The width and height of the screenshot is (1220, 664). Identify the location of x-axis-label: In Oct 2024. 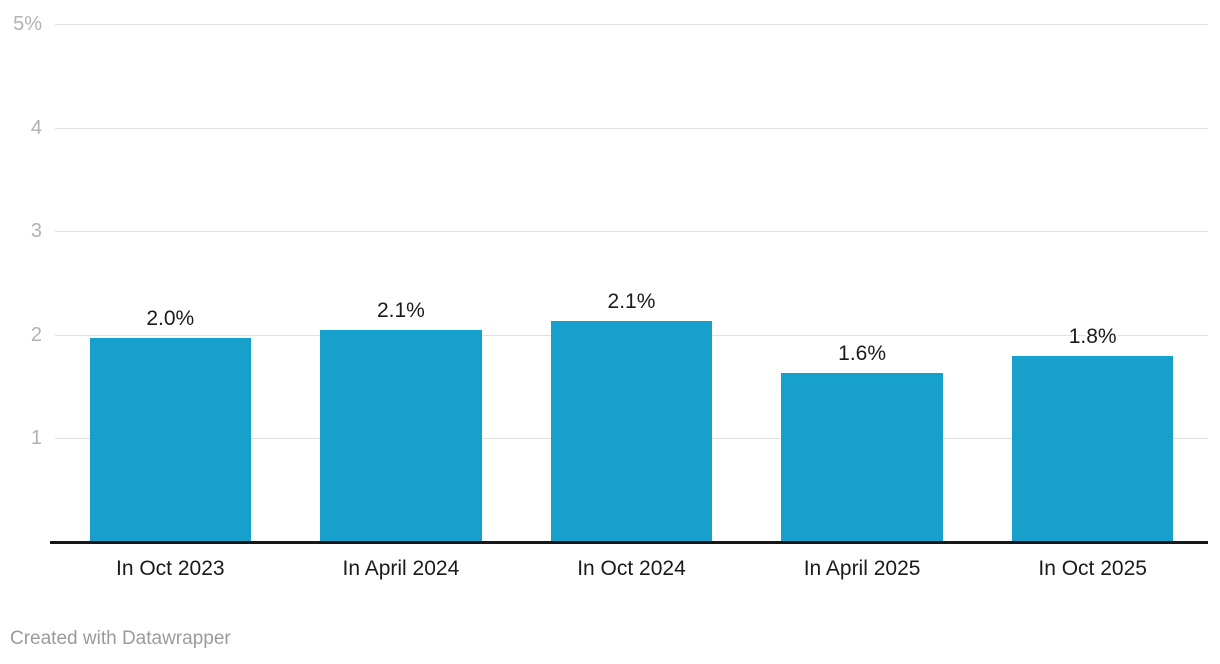
(631, 568).